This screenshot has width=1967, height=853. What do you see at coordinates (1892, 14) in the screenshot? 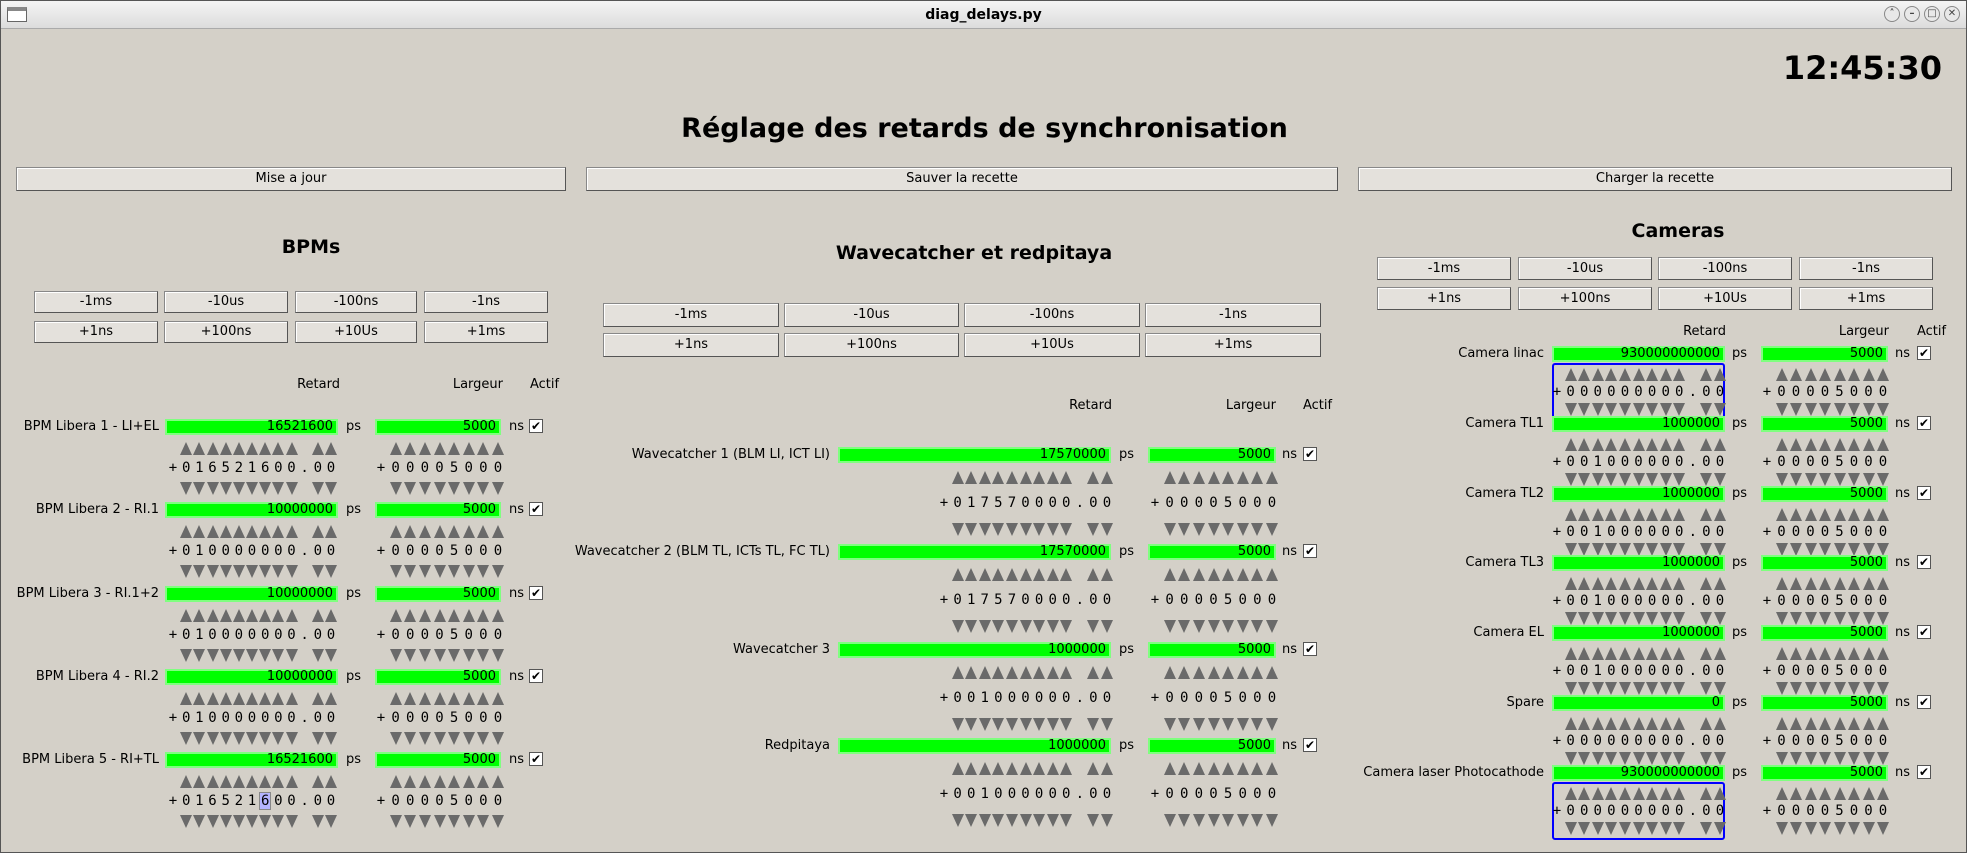
I see `shade-icon: ˄` at bounding box center [1892, 14].